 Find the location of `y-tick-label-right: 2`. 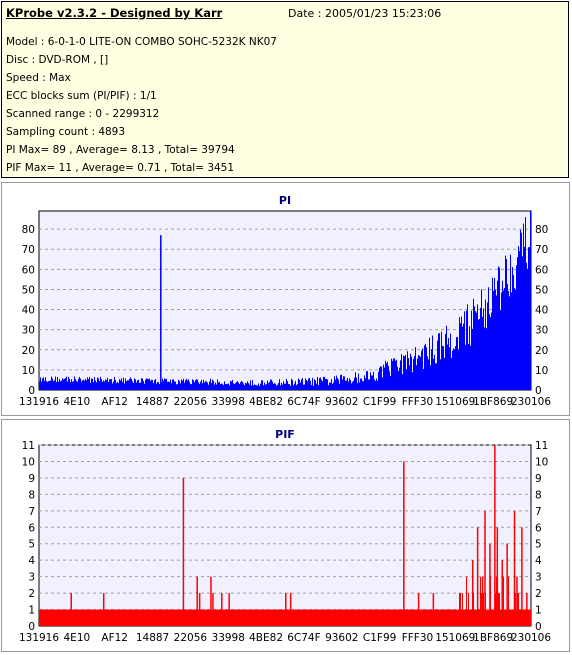

y-tick-label-right: 2 is located at coordinates (538, 594).